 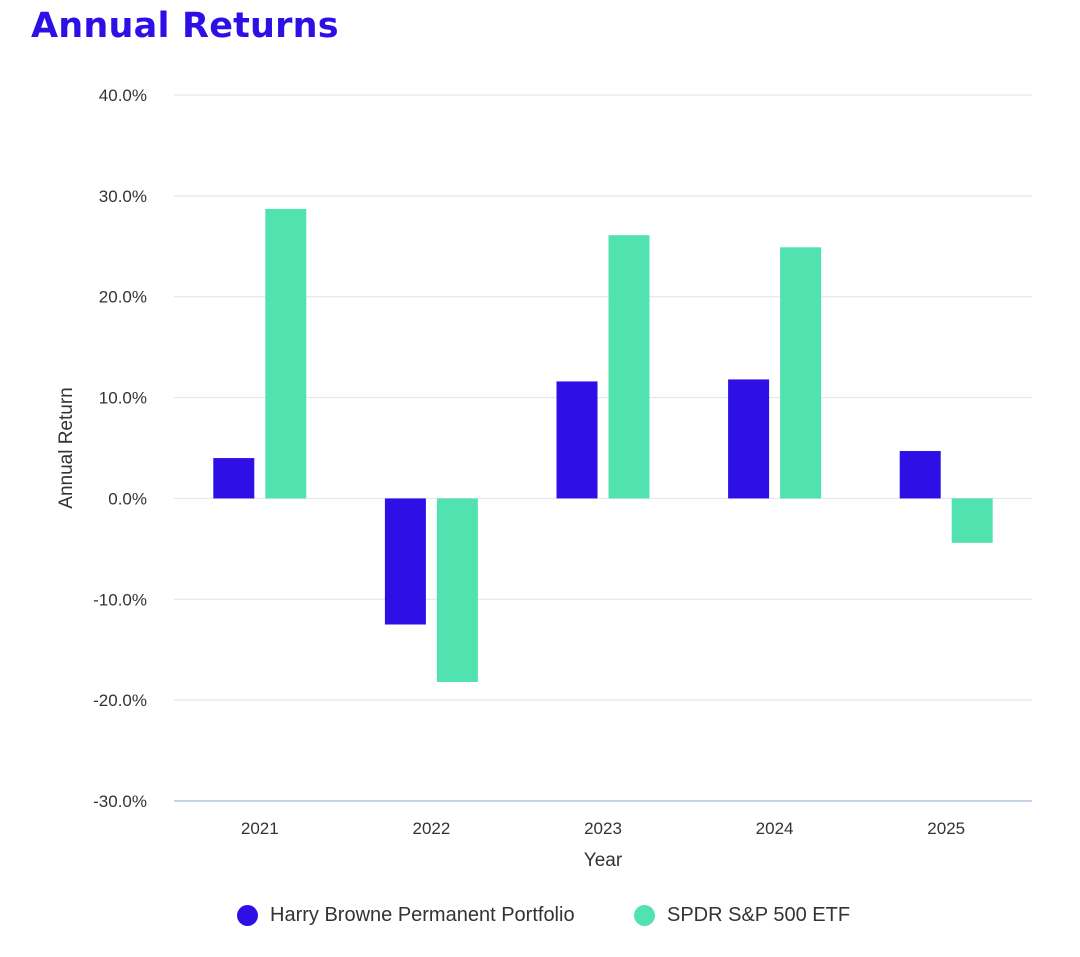 I want to click on y-tick-label: 0.0%, so click(x=127, y=498).